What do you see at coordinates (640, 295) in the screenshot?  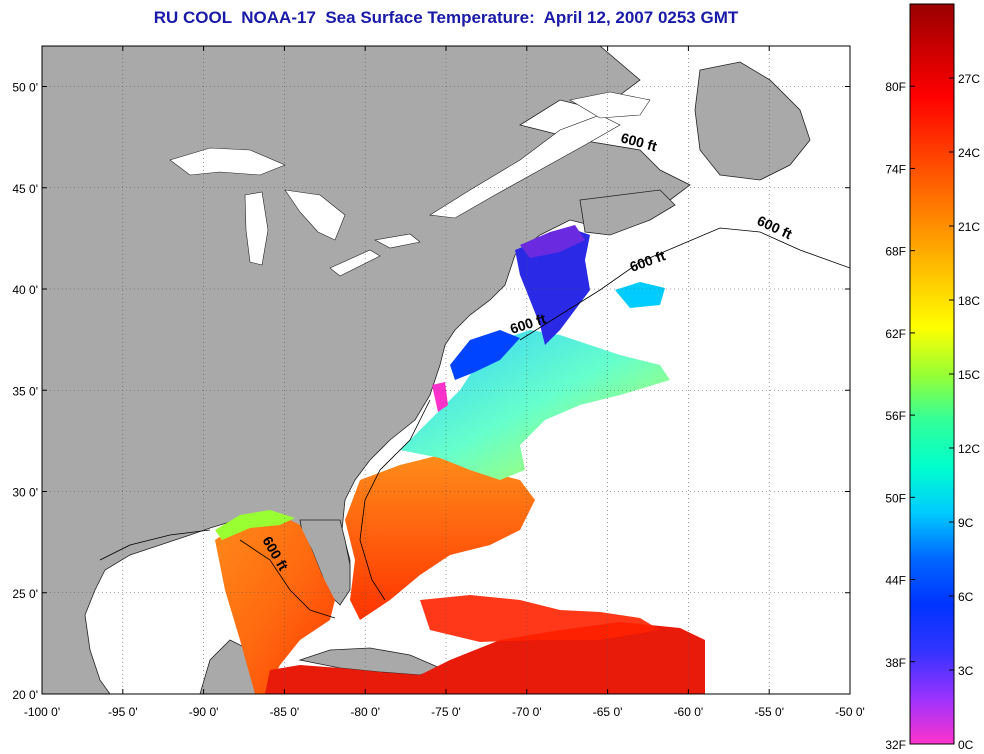 I see `sst-ne-patch` at bounding box center [640, 295].